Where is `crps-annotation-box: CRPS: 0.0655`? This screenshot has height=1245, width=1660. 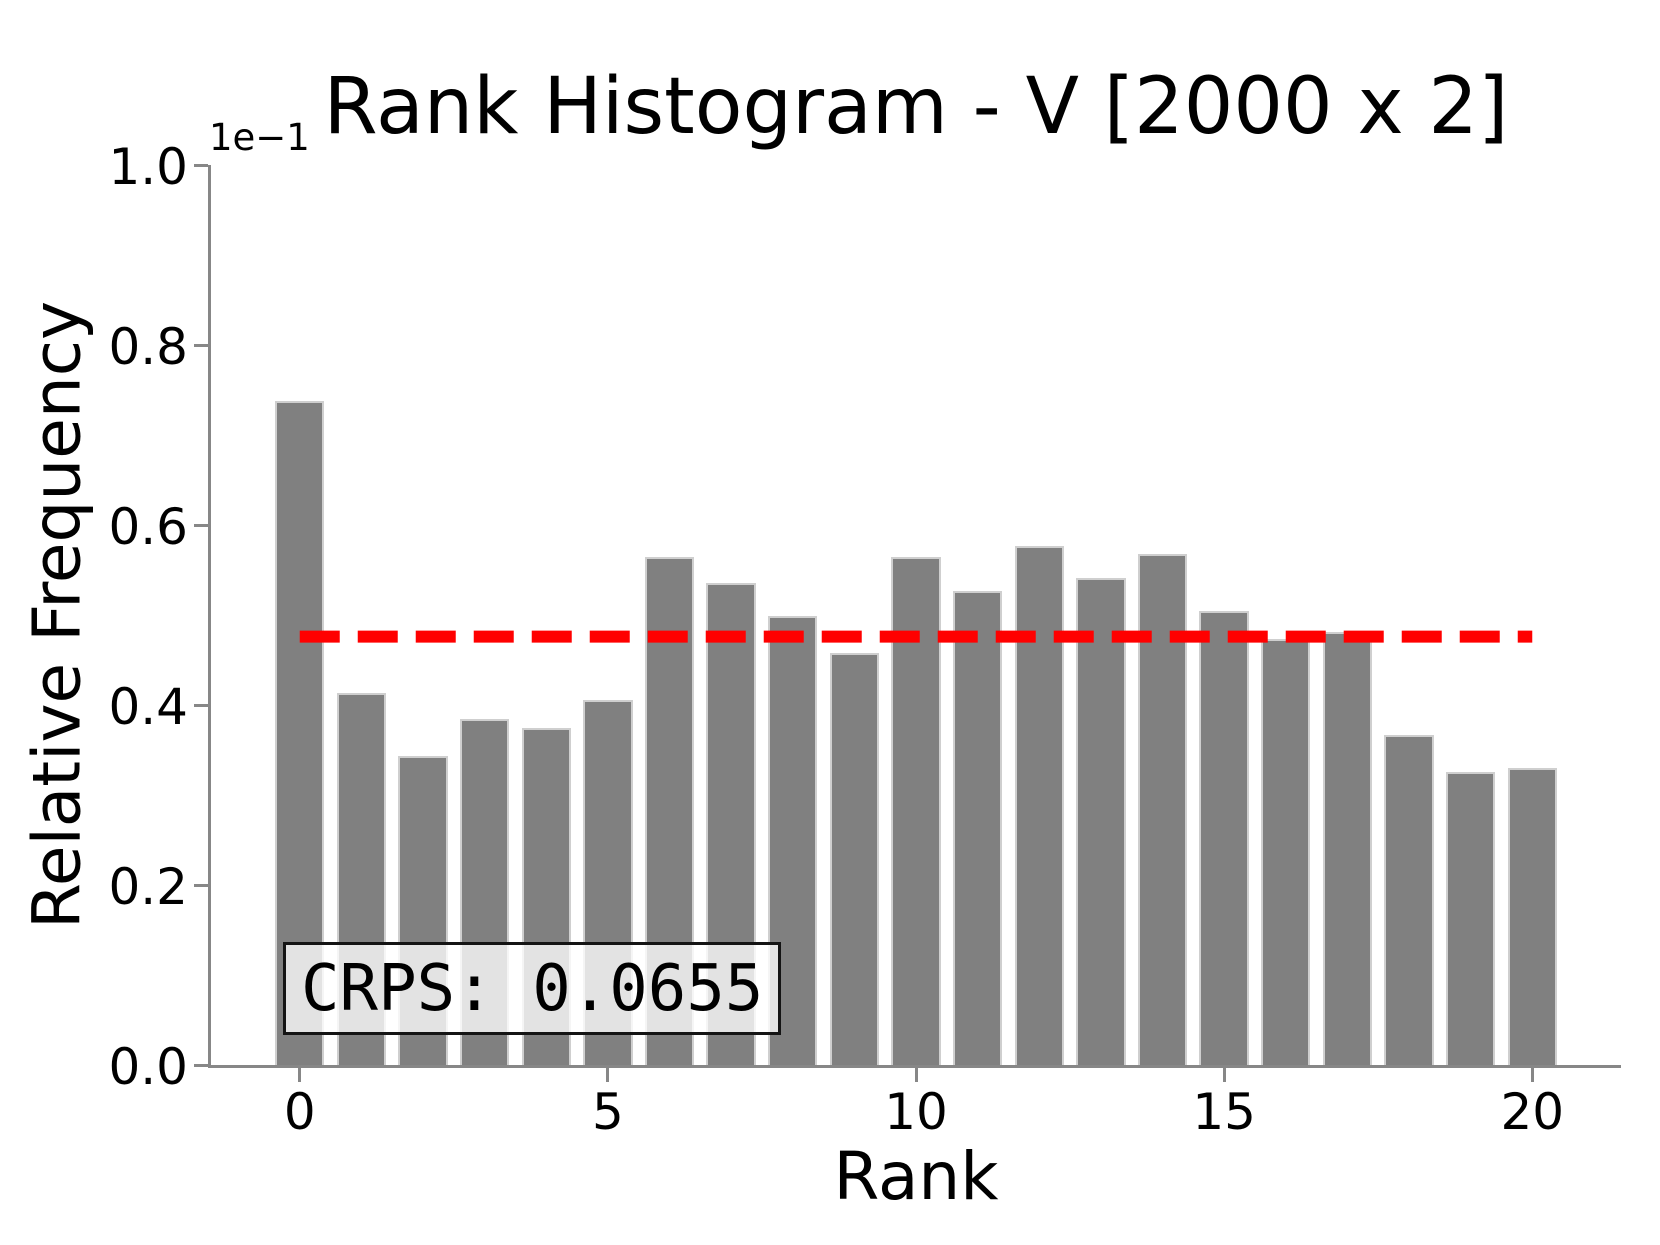
crps-annotation-box: CRPS: 0.0655 is located at coordinates (532, 988).